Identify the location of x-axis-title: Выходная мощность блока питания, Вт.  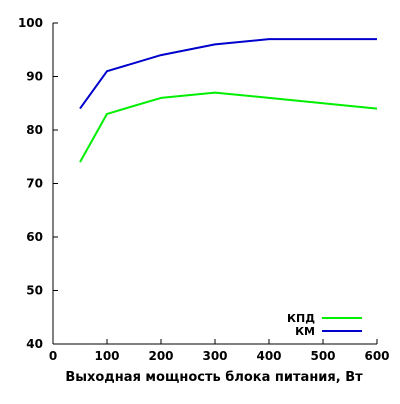
(214, 377).